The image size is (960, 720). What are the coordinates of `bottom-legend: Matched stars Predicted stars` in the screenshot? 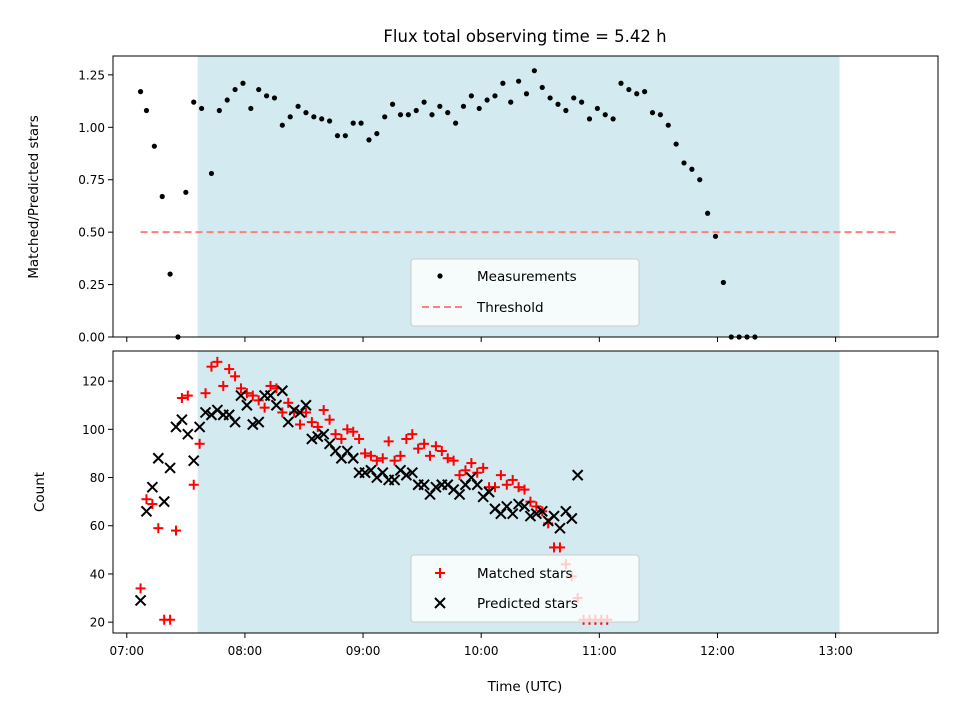 It's located at (525, 588).